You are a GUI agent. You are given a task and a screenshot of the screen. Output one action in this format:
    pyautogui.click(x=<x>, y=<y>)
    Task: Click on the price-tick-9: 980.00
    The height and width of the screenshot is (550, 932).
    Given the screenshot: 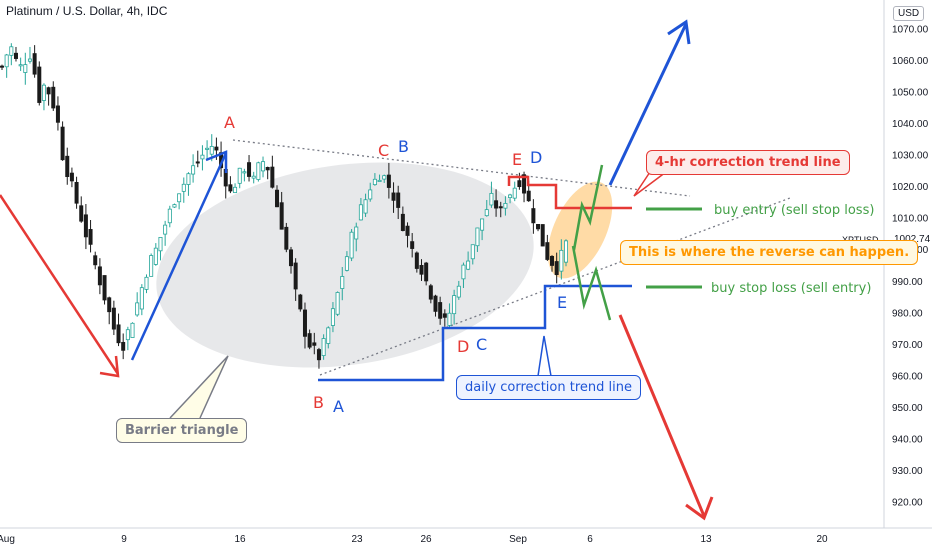 What is the action you would take?
    pyautogui.click(x=907, y=313)
    